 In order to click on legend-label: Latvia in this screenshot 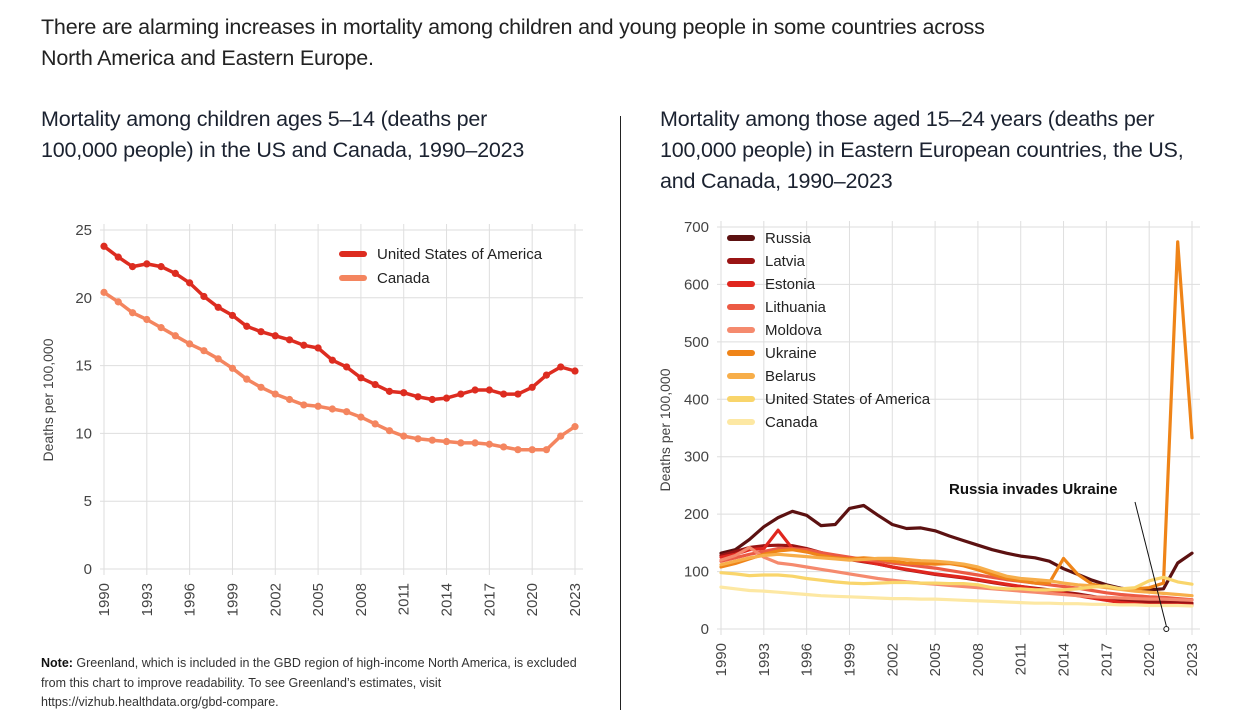, I will do `click(785, 261)`.